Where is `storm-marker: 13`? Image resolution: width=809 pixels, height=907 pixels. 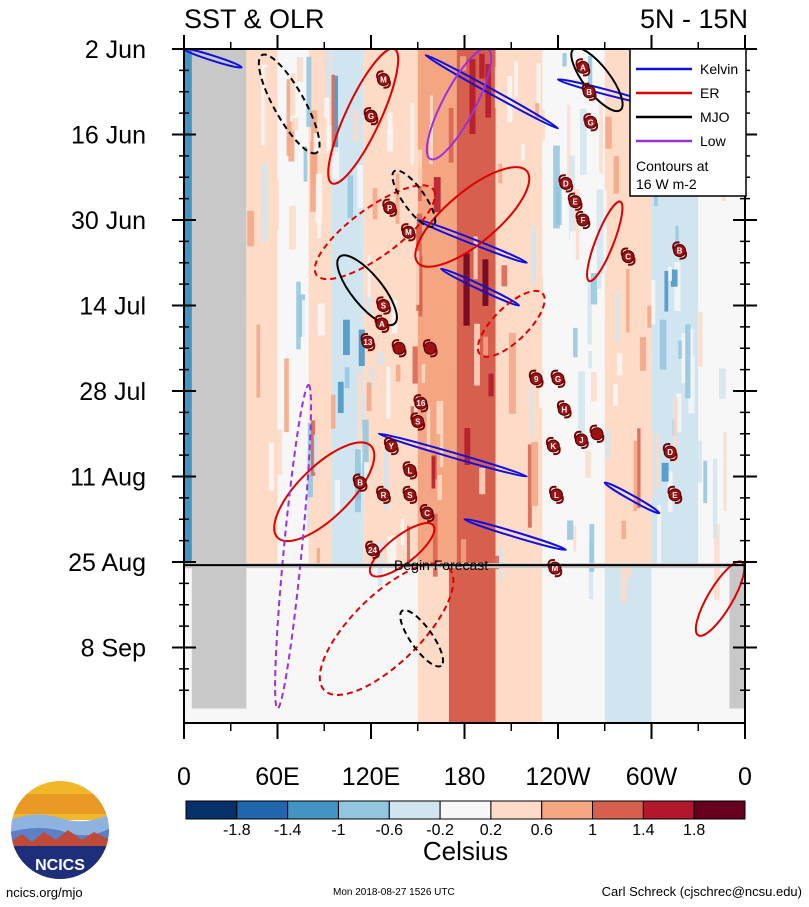 storm-marker: 13 is located at coordinates (368, 342).